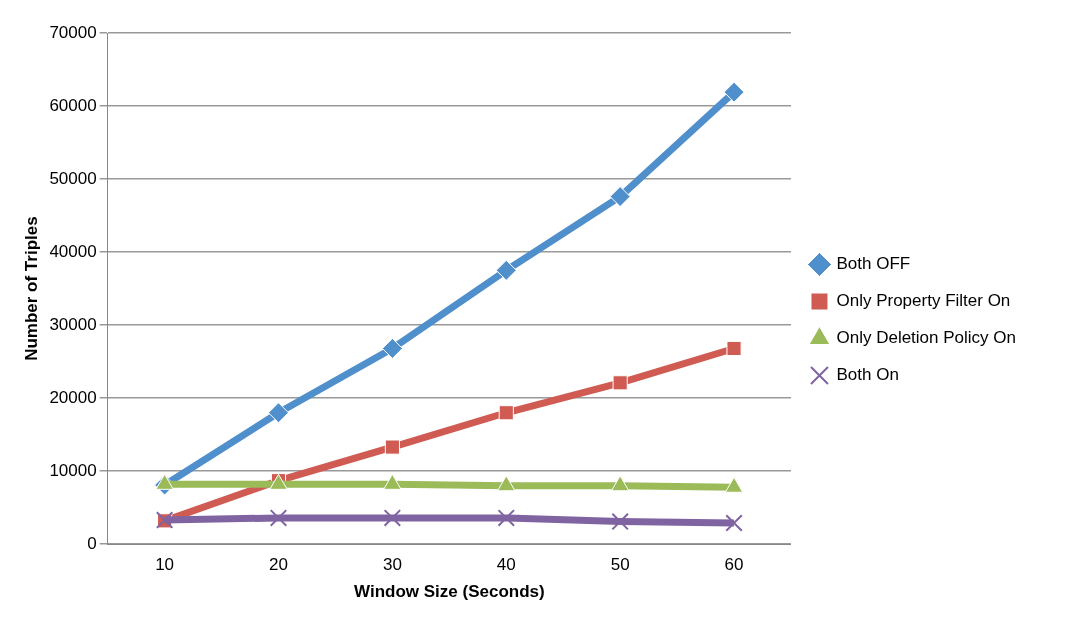  What do you see at coordinates (73, 470) in the screenshot?
I see `y-tick-label: 10000` at bounding box center [73, 470].